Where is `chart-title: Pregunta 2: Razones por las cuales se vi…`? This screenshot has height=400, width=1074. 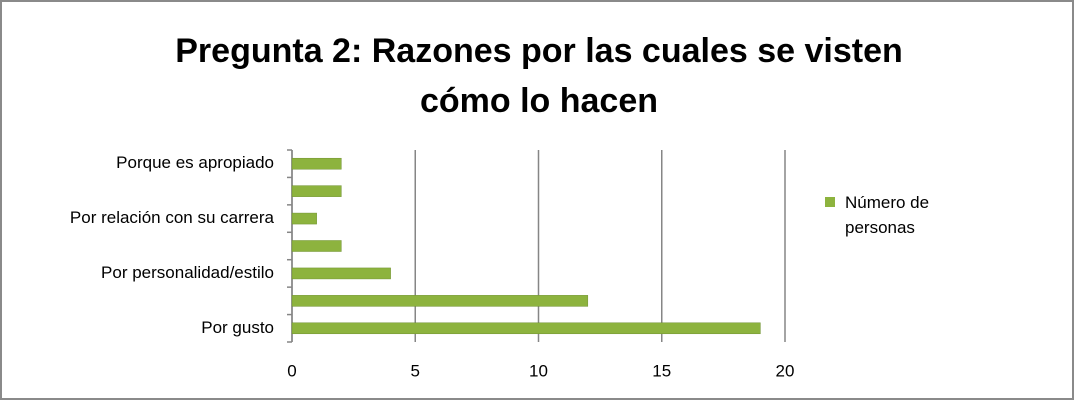
chart-title: Pregunta 2: Razones por las cuales se vi… is located at coordinates (539, 76).